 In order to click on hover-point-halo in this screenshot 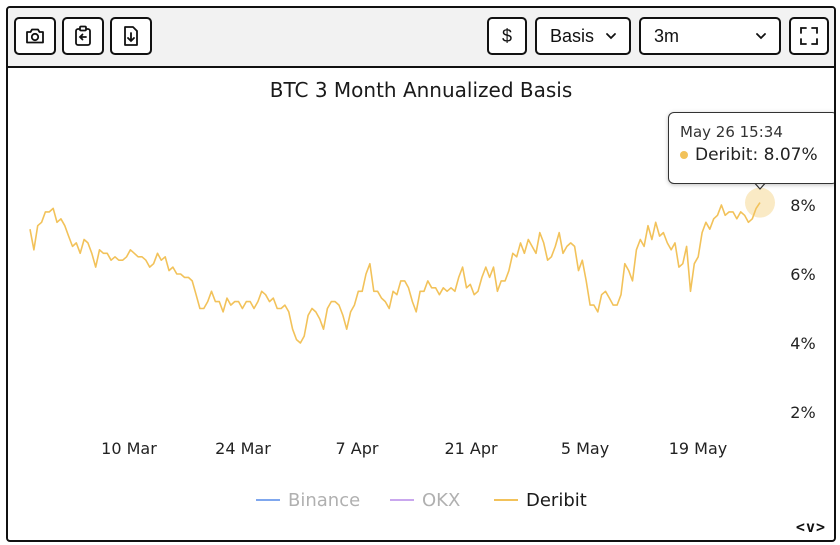, I will do `click(760, 202)`.